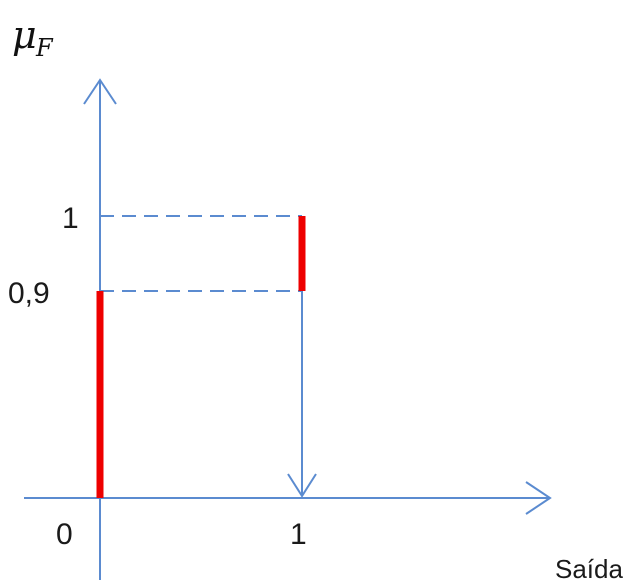  I want to click on guides, so click(201, 253).